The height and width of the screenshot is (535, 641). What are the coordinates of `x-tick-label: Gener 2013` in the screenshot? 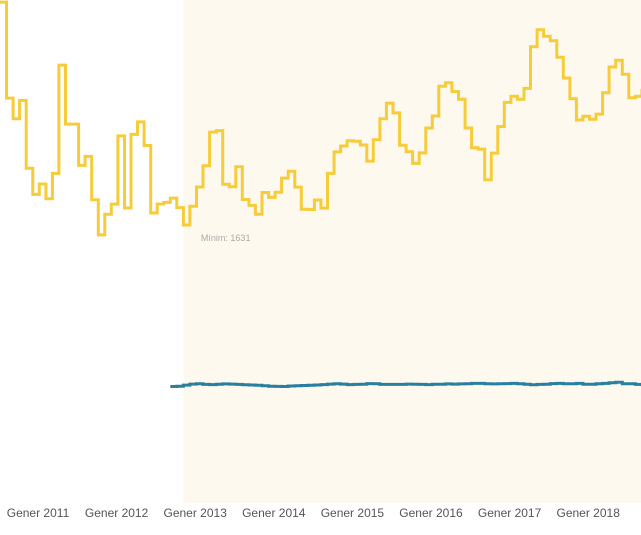 It's located at (196, 513).